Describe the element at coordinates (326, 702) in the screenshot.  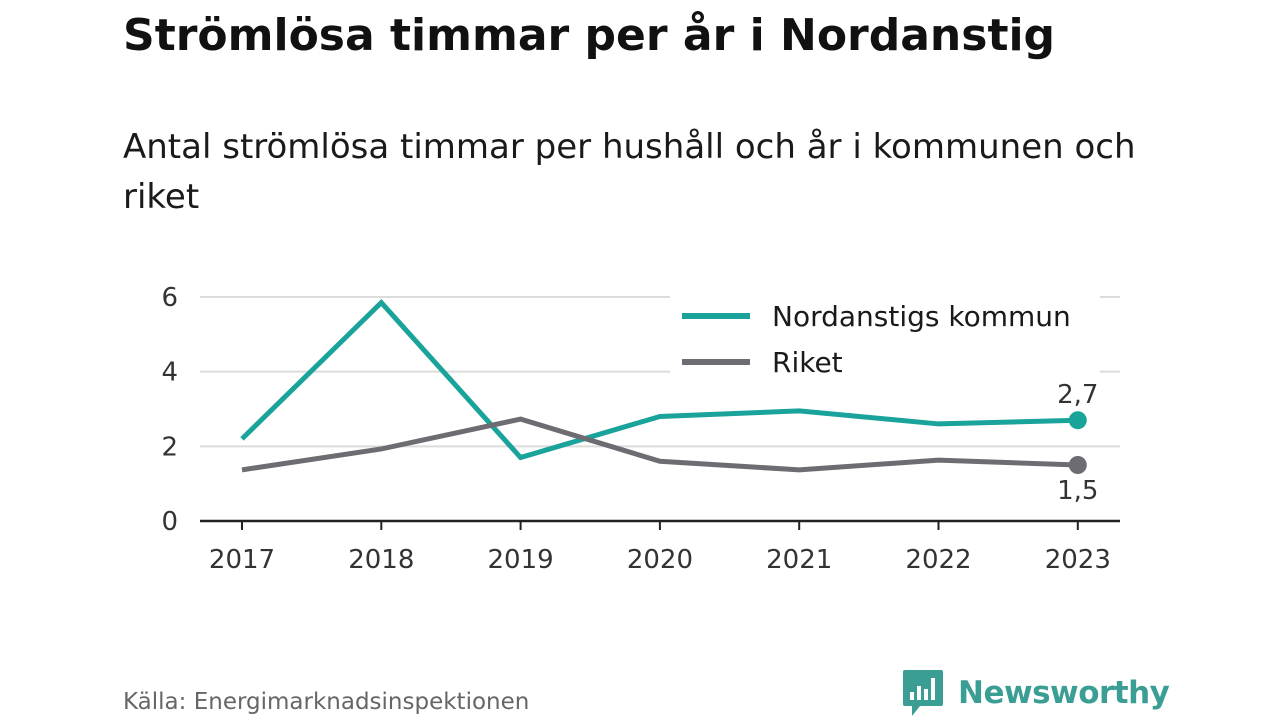
I see `source-note: Källa: Energimarknadsinspektionen` at that location.